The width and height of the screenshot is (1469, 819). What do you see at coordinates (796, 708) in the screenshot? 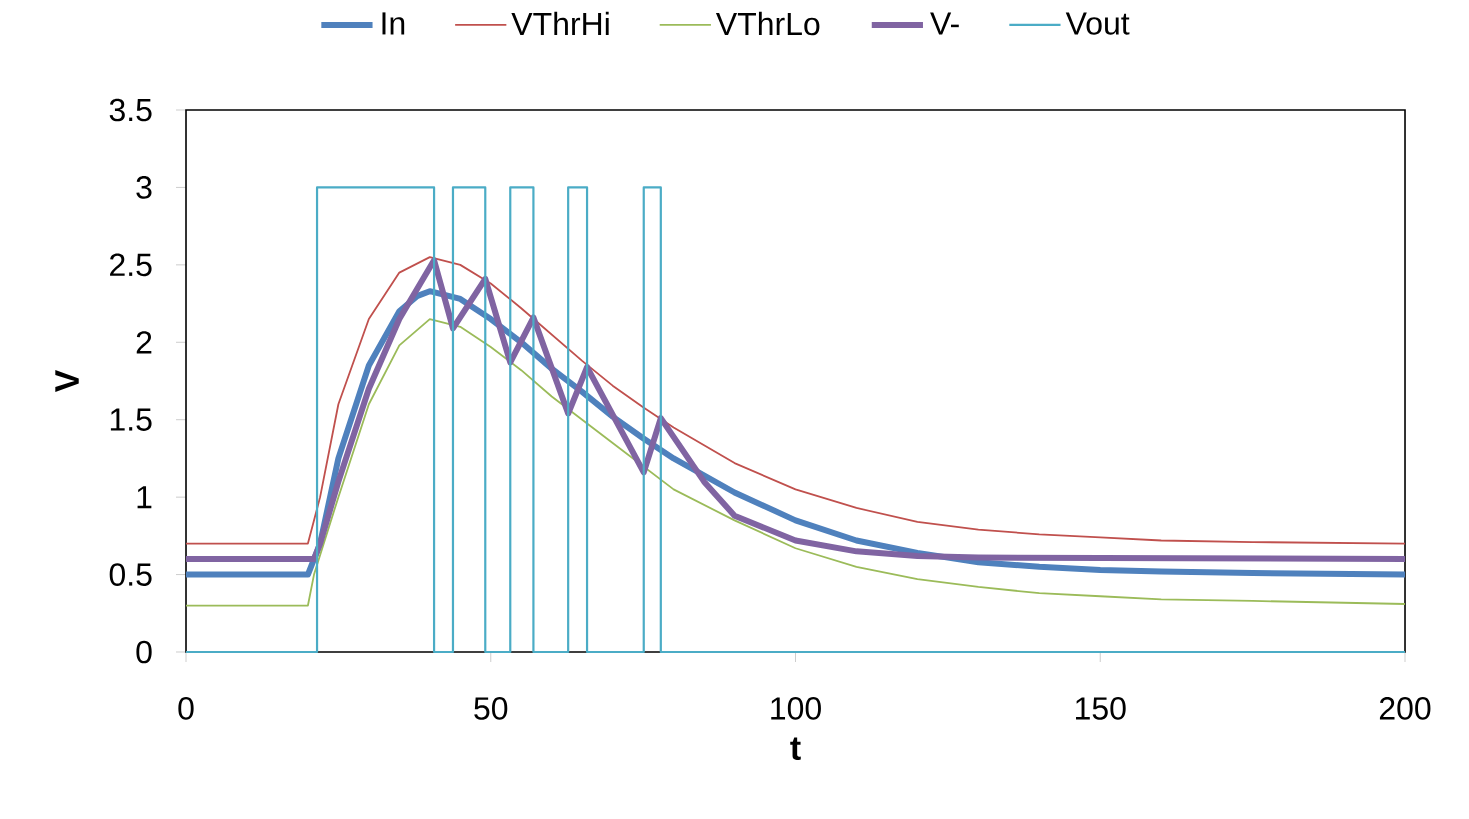
I see `x-tick-label: 100` at bounding box center [796, 708].